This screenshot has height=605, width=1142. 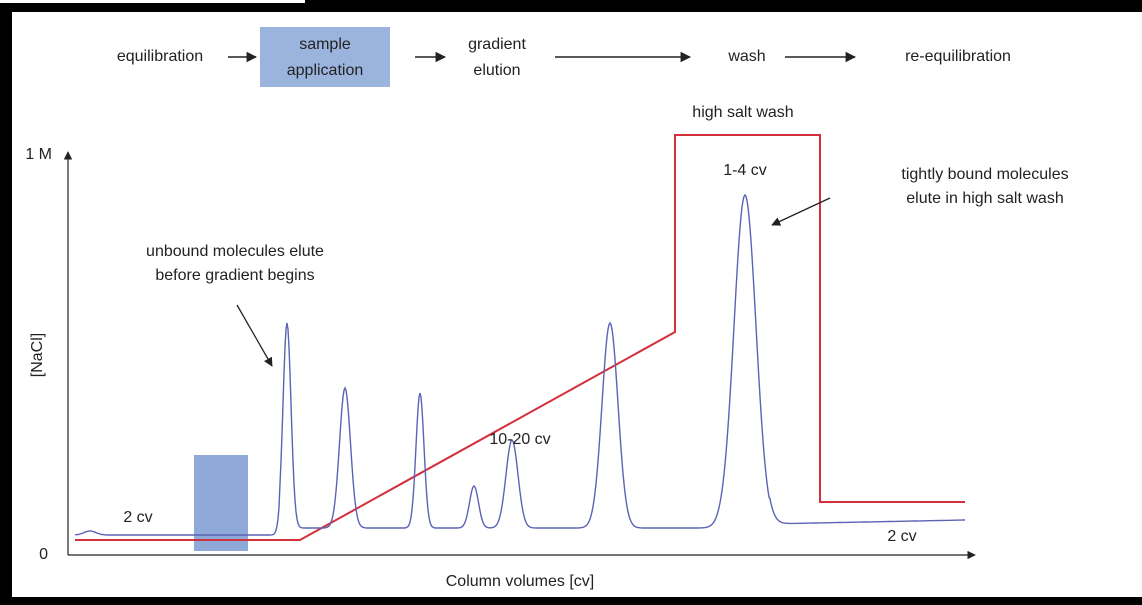 What do you see at coordinates (38, 154) in the screenshot?
I see `y-top-label: 1 M` at bounding box center [38, 154].